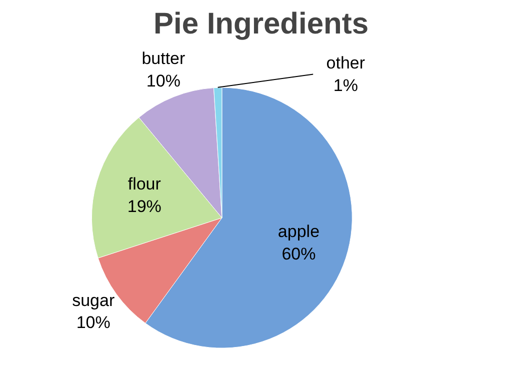  Describe the element at coordinates (164, 58) in the screenshot. I see `slice-label: butter` at that location.